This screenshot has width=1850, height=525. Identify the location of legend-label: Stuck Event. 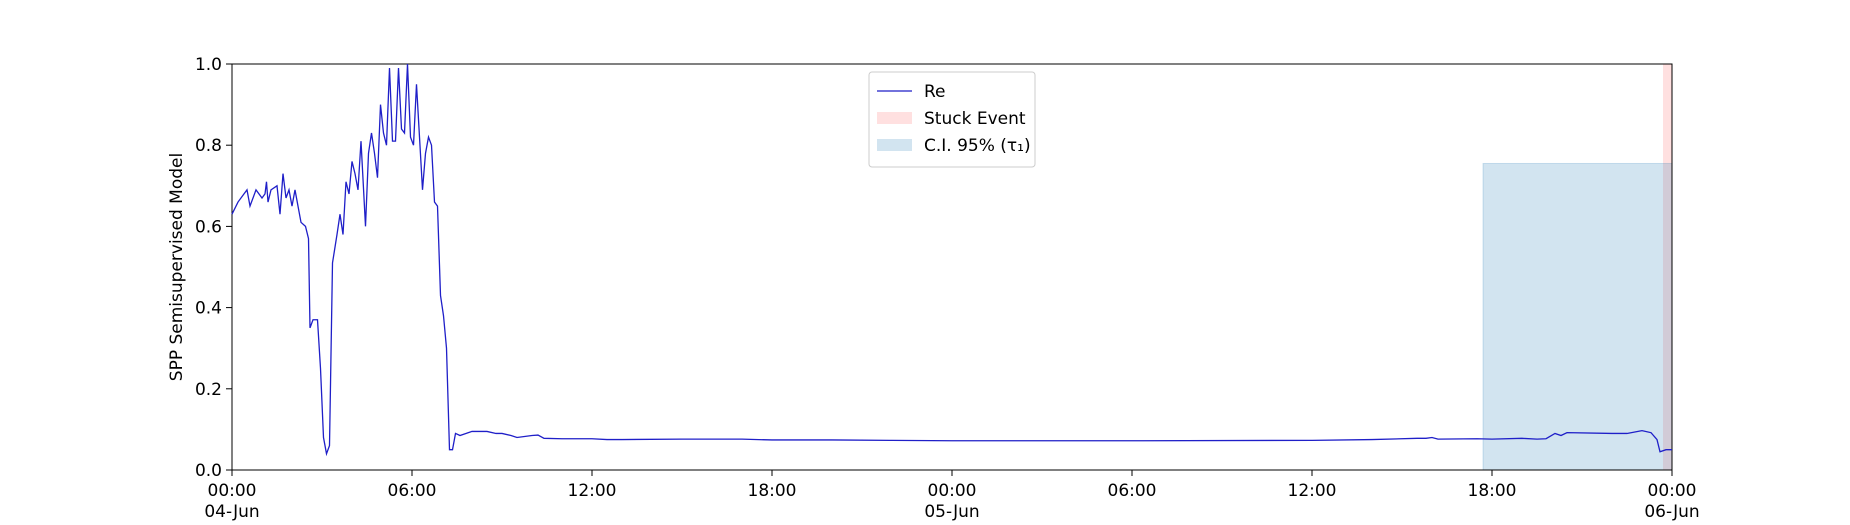
(975, 119).